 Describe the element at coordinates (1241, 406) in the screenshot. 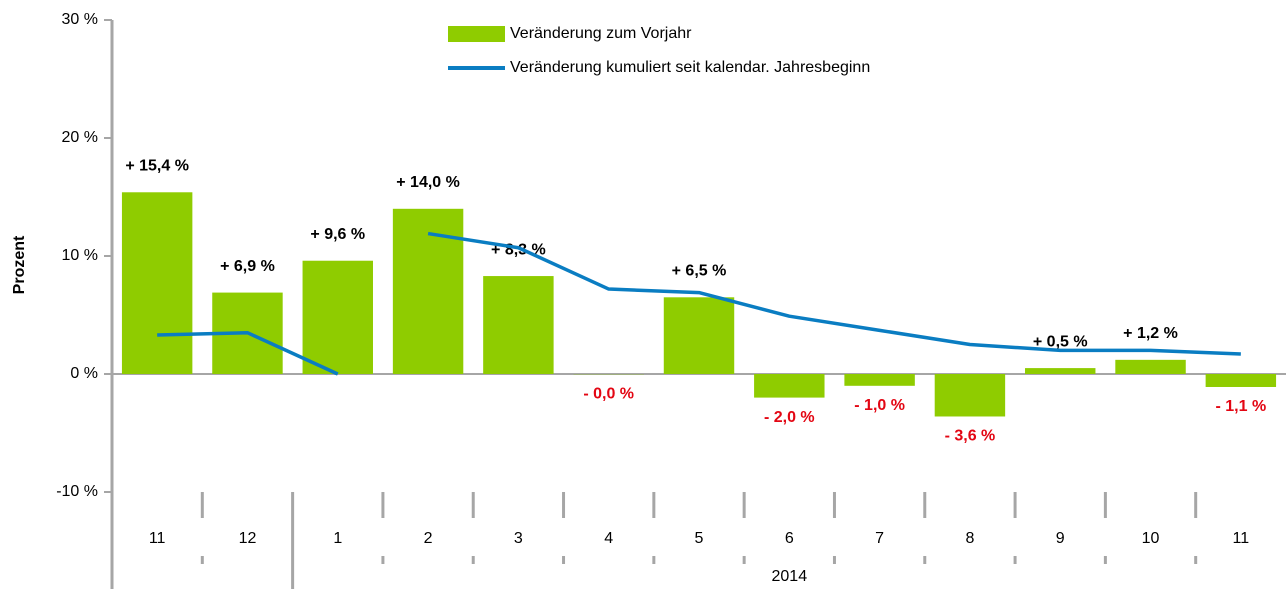

I see `value-label: - 1,1 %` at that location.